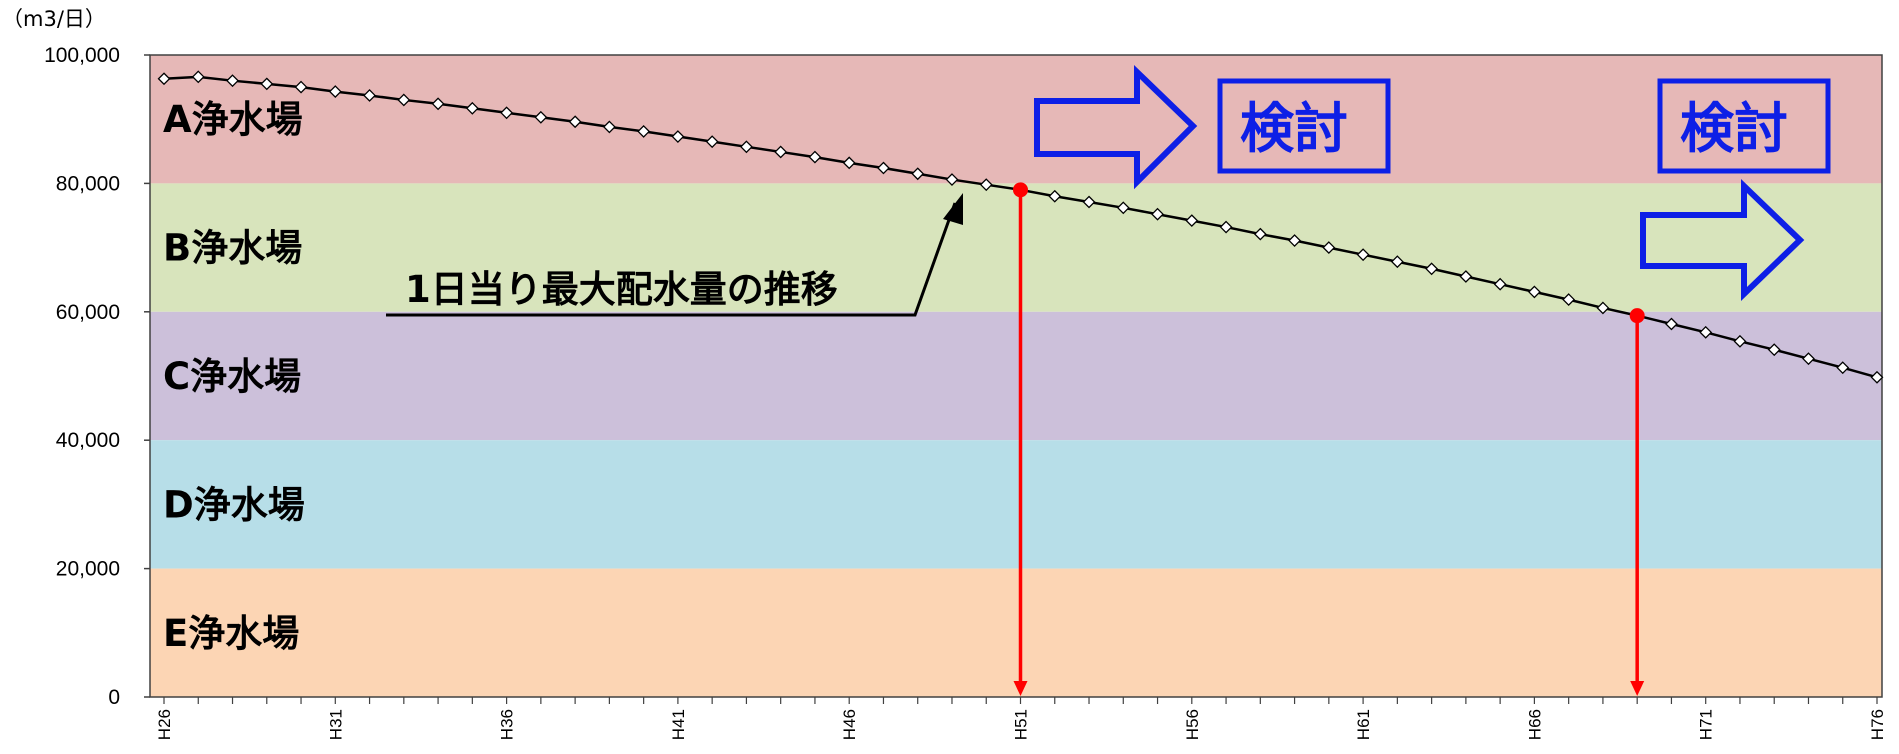 The height and width of the screenshot is (754, 1899). Describe the element at coordinates (712, 142) in the screenshot. I see `series-0-point-H42` at that location.